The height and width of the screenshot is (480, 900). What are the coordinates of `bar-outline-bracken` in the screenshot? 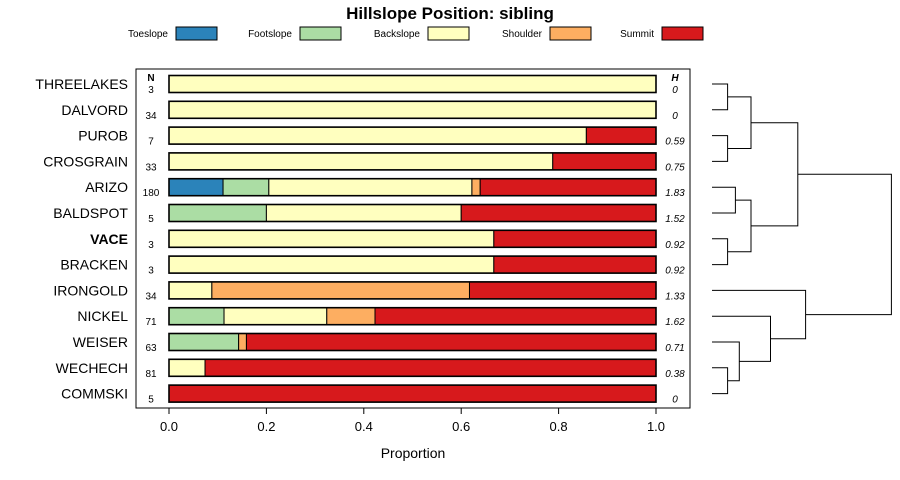 It's located at (412, 264).